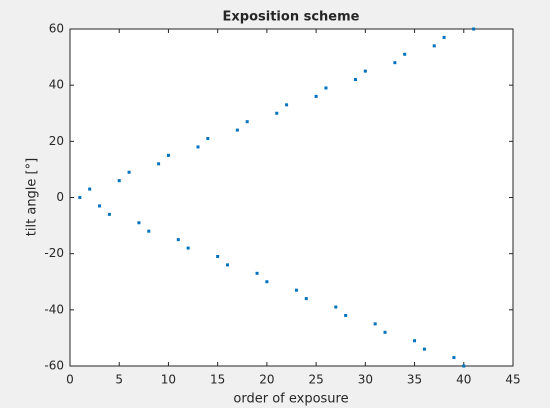  Describe the element at coordinates (315, 380) in the screenshot. I see `x-tick-label: 25` at that location.